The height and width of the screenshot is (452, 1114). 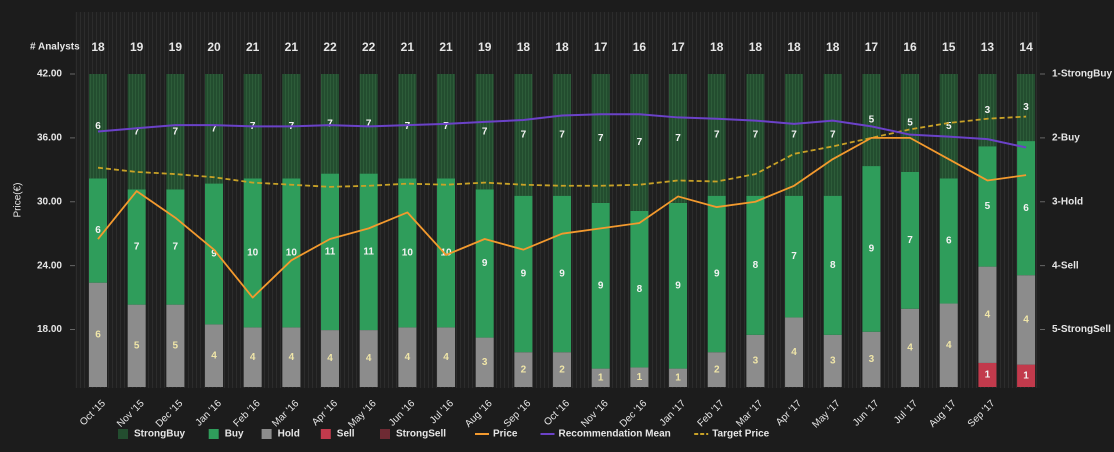 I want to click on x-tick-label: Dec '15, so click(x=170, y=414).